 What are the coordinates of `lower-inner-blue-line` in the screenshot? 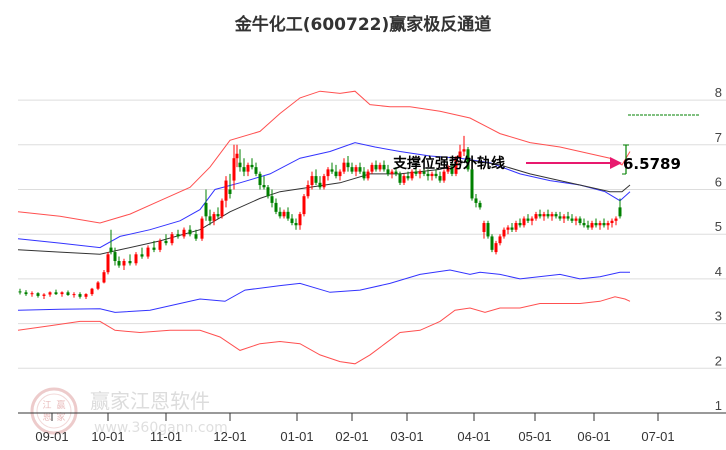 It's located at (323, 291).